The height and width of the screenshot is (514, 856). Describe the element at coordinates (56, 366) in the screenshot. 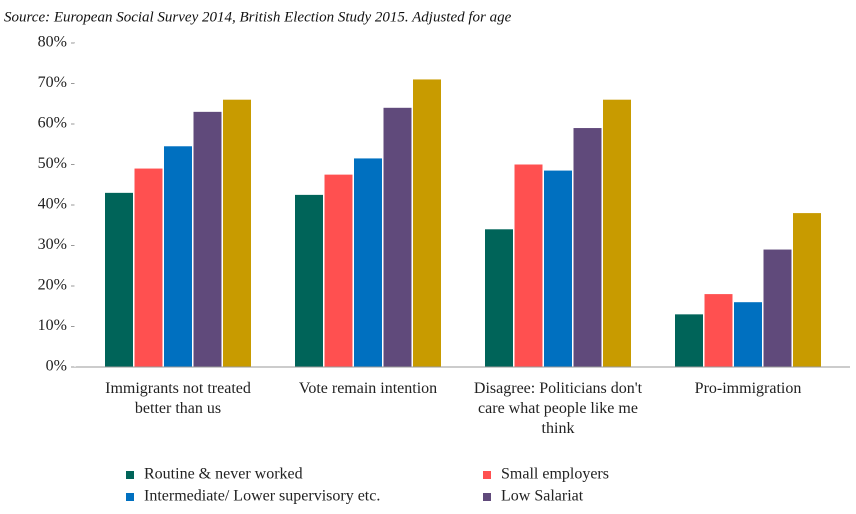

I see `y-tick-label: 0%` at that location.